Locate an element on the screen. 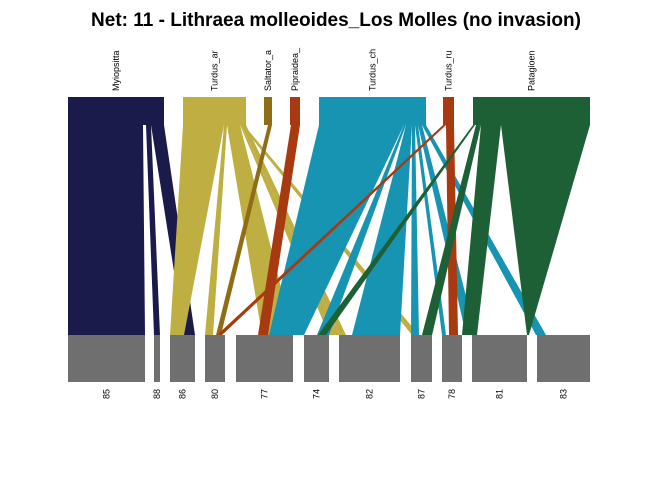 Image resolution: width=672 pixels, height=480 pixels. higher-box-Pipraidea_ is located at coordinates (295, 111).